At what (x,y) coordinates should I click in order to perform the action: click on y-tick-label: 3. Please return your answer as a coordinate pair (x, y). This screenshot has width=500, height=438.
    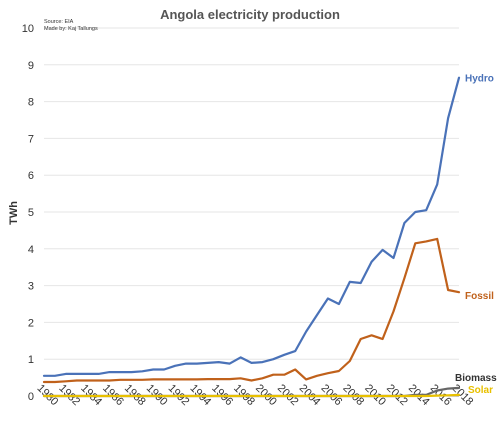
    Looking at the image, I should click on (31, 287).